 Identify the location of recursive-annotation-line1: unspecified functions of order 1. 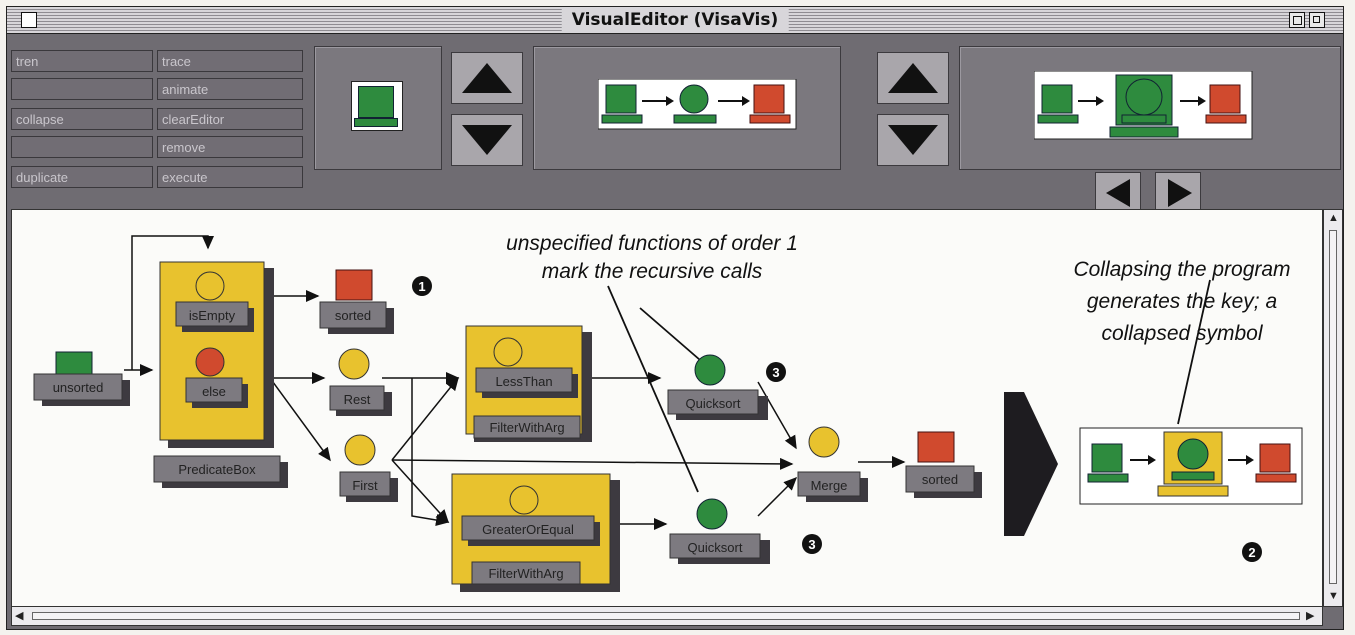
(652, 243).